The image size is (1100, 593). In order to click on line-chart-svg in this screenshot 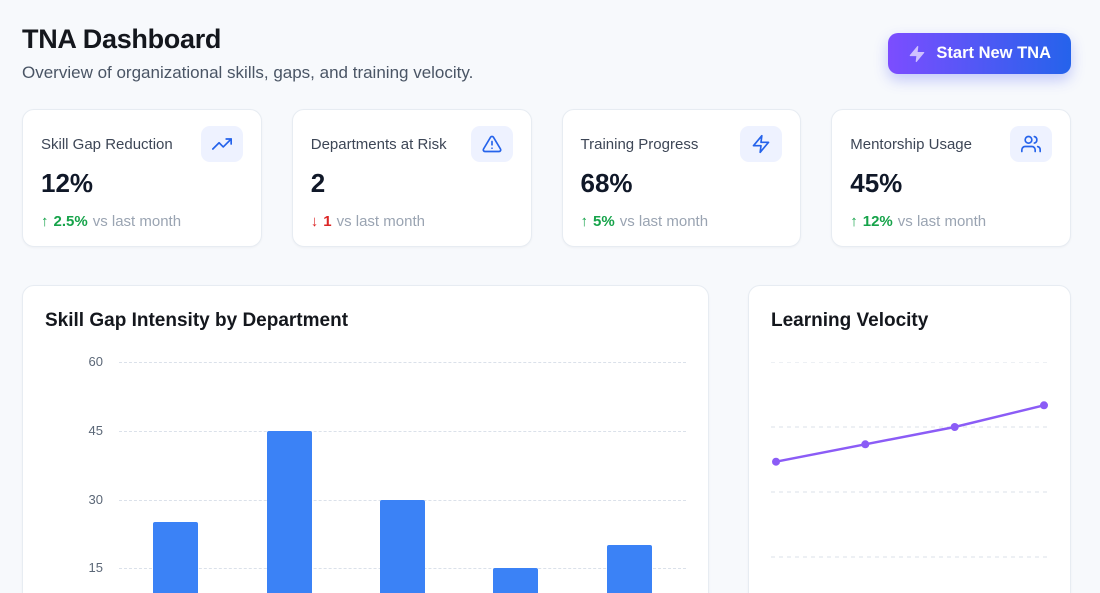, I will do `click(910, 459)`.